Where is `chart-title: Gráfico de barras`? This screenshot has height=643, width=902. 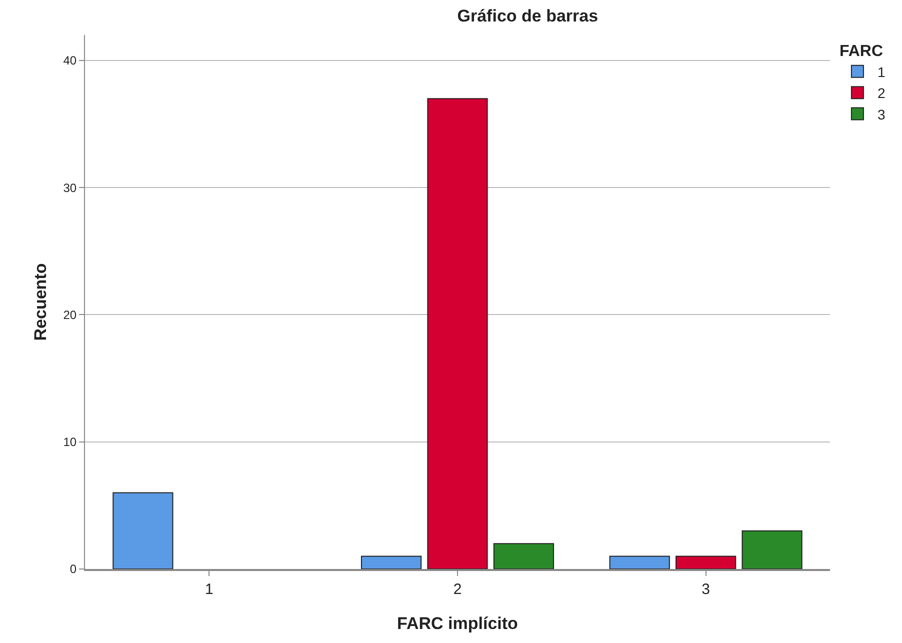
chart-title: Gráfico de barras is located at coordinates (527, 16).